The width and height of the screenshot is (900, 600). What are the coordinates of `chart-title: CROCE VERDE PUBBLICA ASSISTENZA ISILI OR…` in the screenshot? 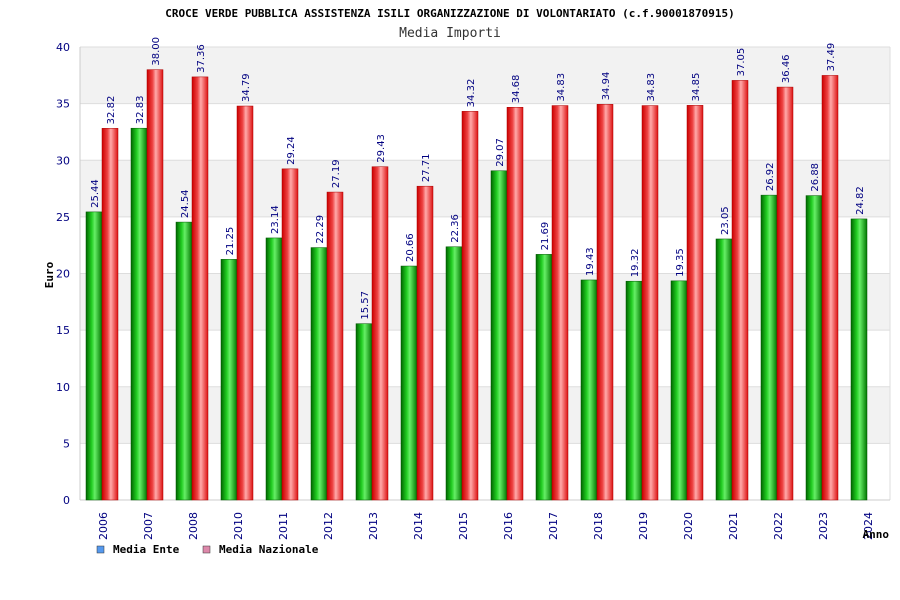 It's located at (450, 13).